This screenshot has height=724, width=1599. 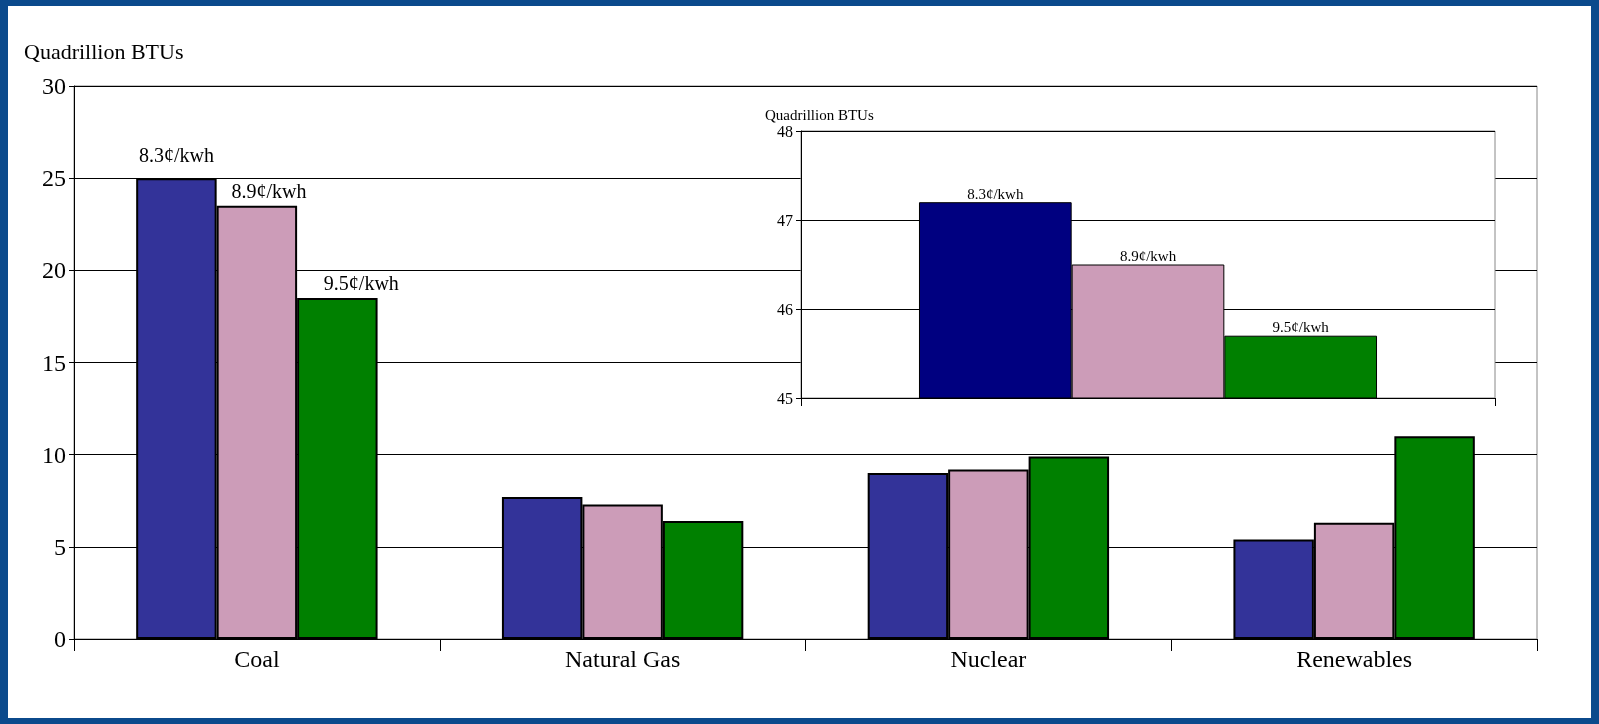 I want to click on y-tick-label: 0, so click(x=60, y=639).